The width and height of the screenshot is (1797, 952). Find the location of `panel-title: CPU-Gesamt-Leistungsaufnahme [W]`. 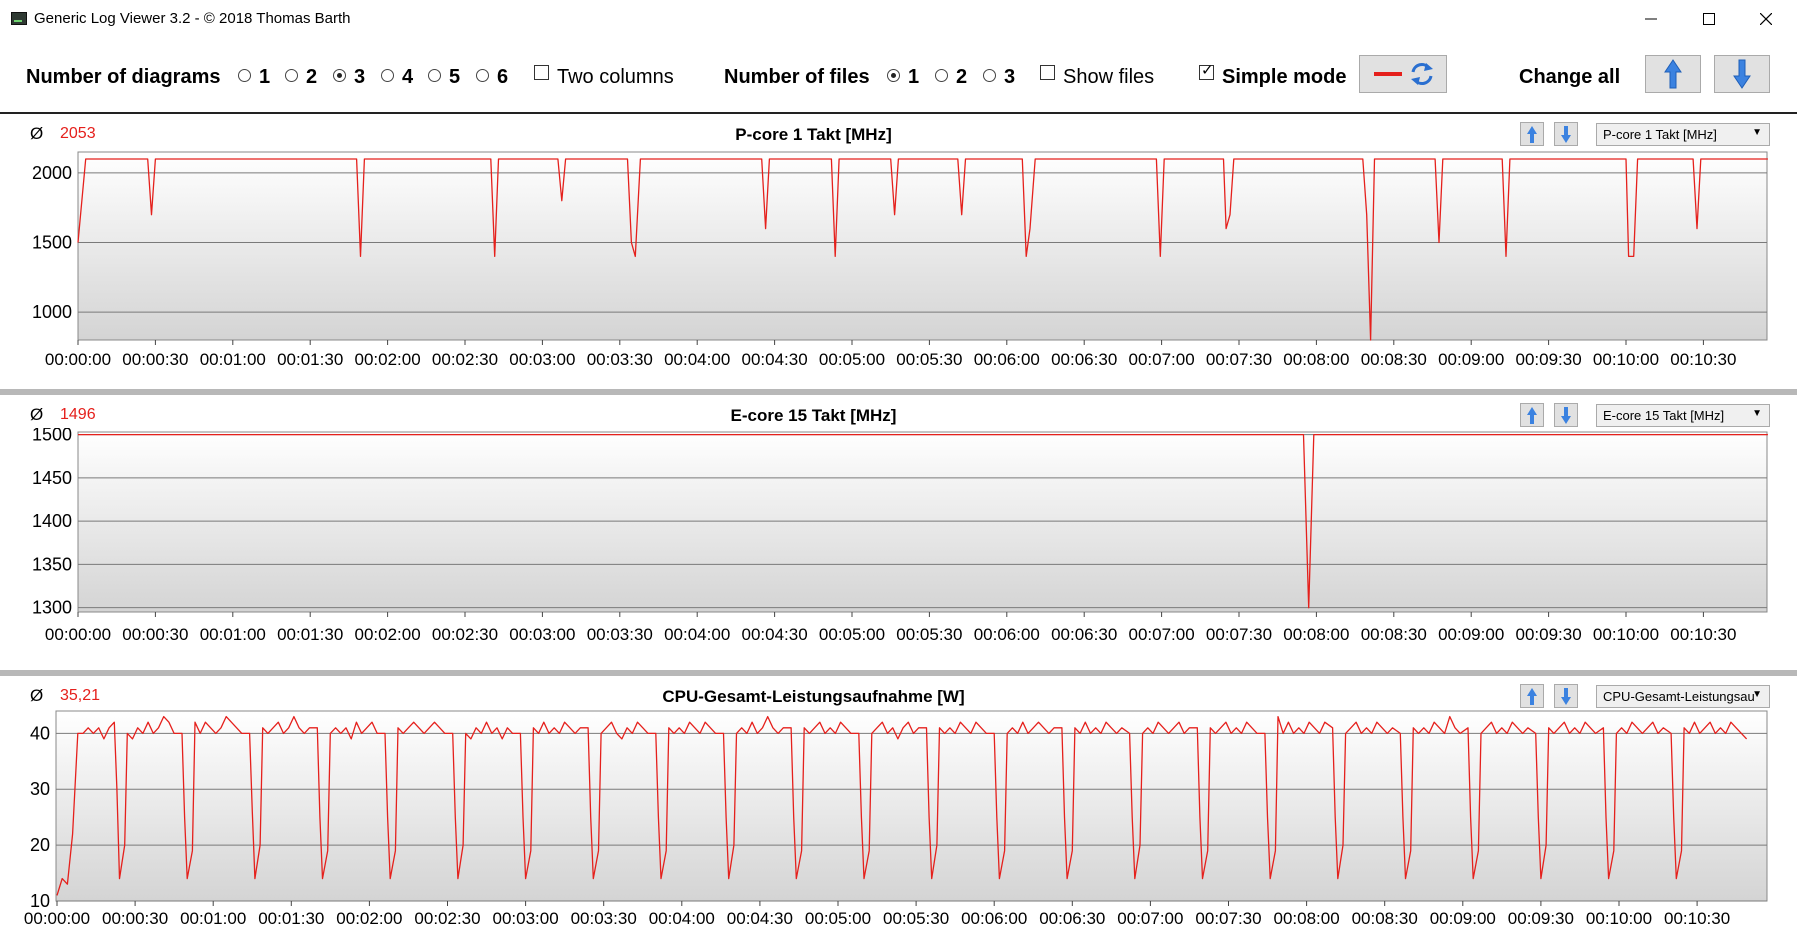

panel-title: CPU-Gesamt-Leistungsaufnahme [W] is located at coordinates (813, 696).